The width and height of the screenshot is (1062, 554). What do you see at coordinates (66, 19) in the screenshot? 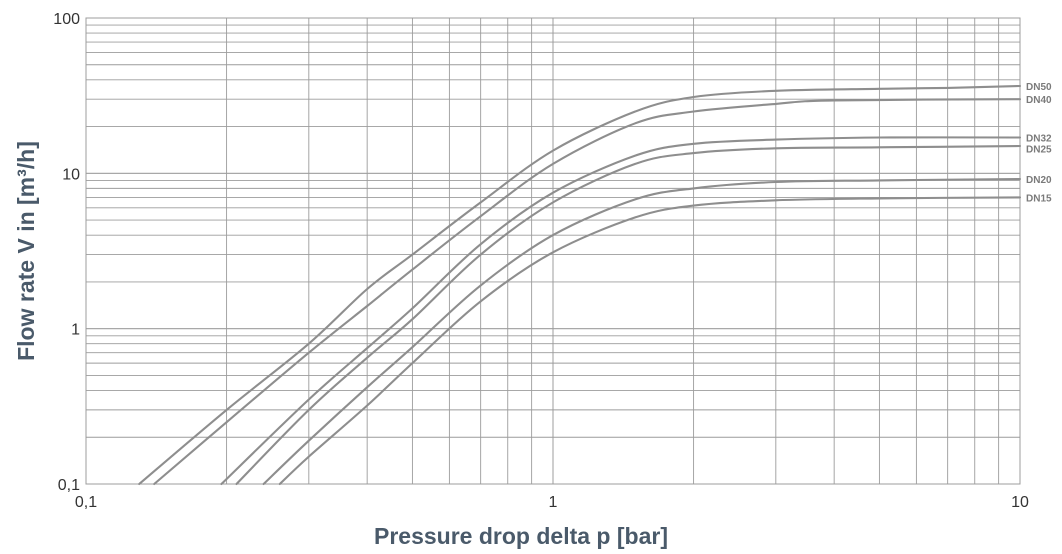
I see `y-tick-label: 100` at bounding box center [66, 19].